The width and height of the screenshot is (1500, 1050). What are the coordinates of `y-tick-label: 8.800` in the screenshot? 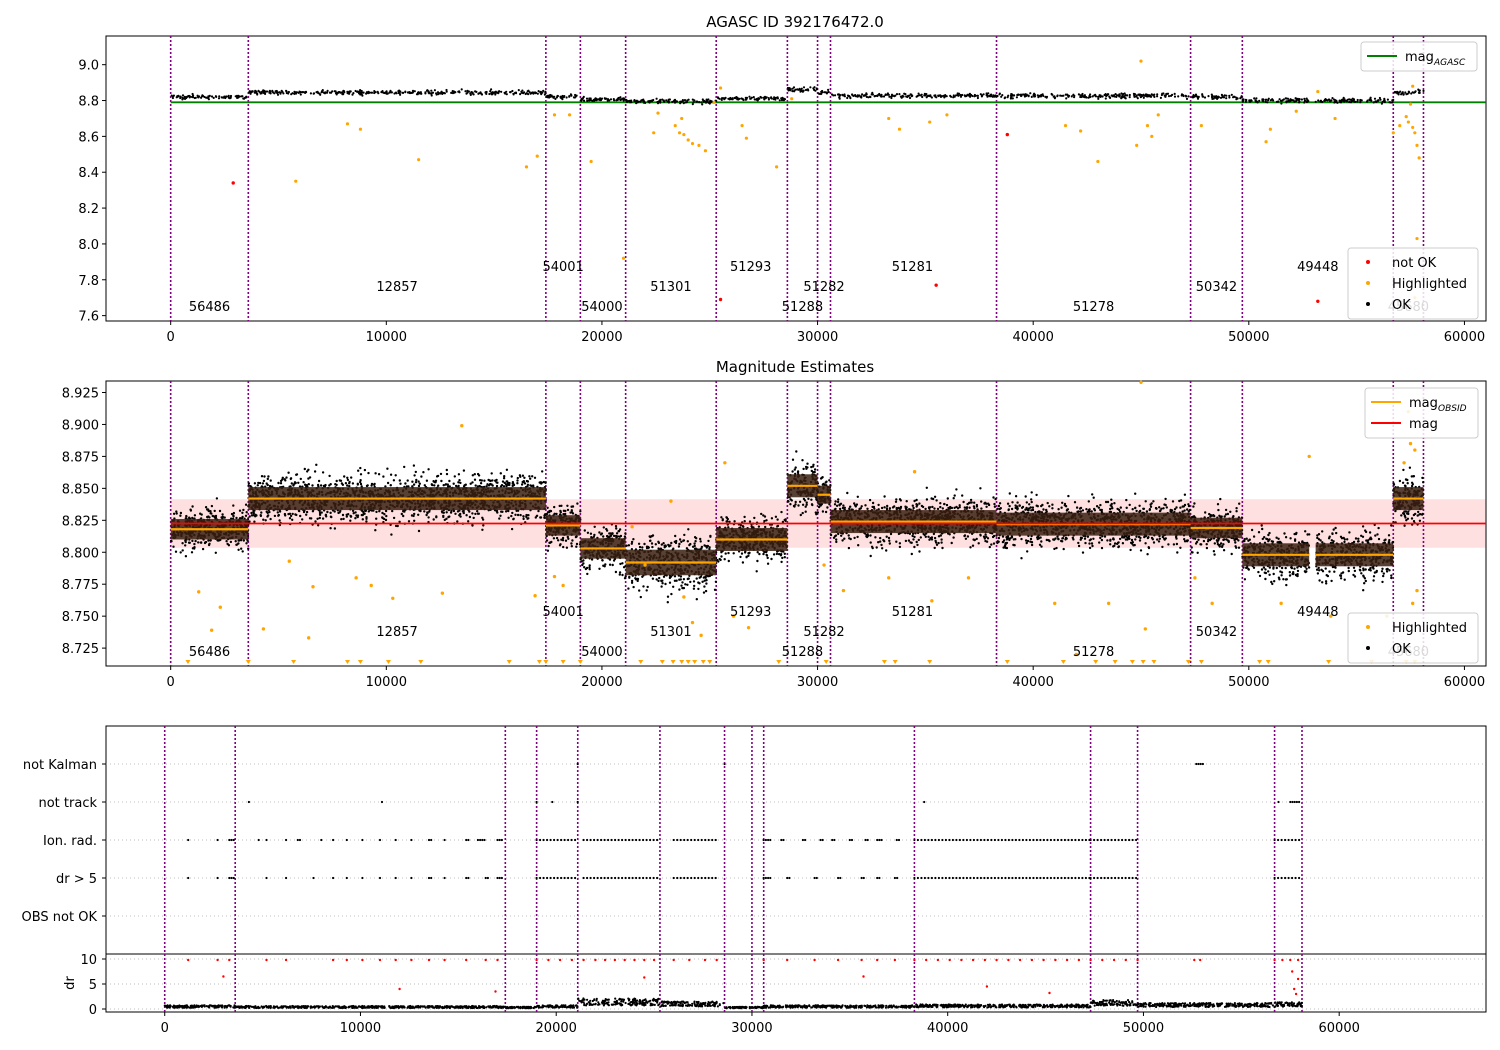 It's located at (80, 553).